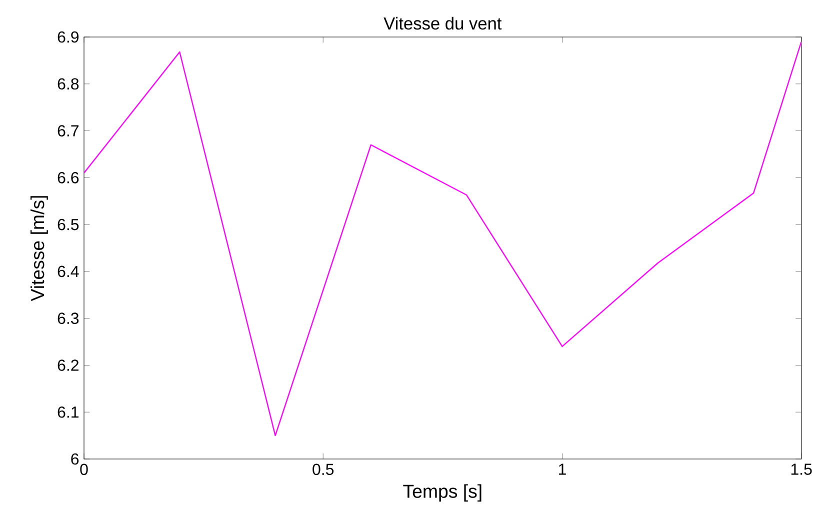 The image size is (826, 519). Describe the element at coordinates (68, 37) in the screenshot. I see `y-tick-label: 6.9` at that location.